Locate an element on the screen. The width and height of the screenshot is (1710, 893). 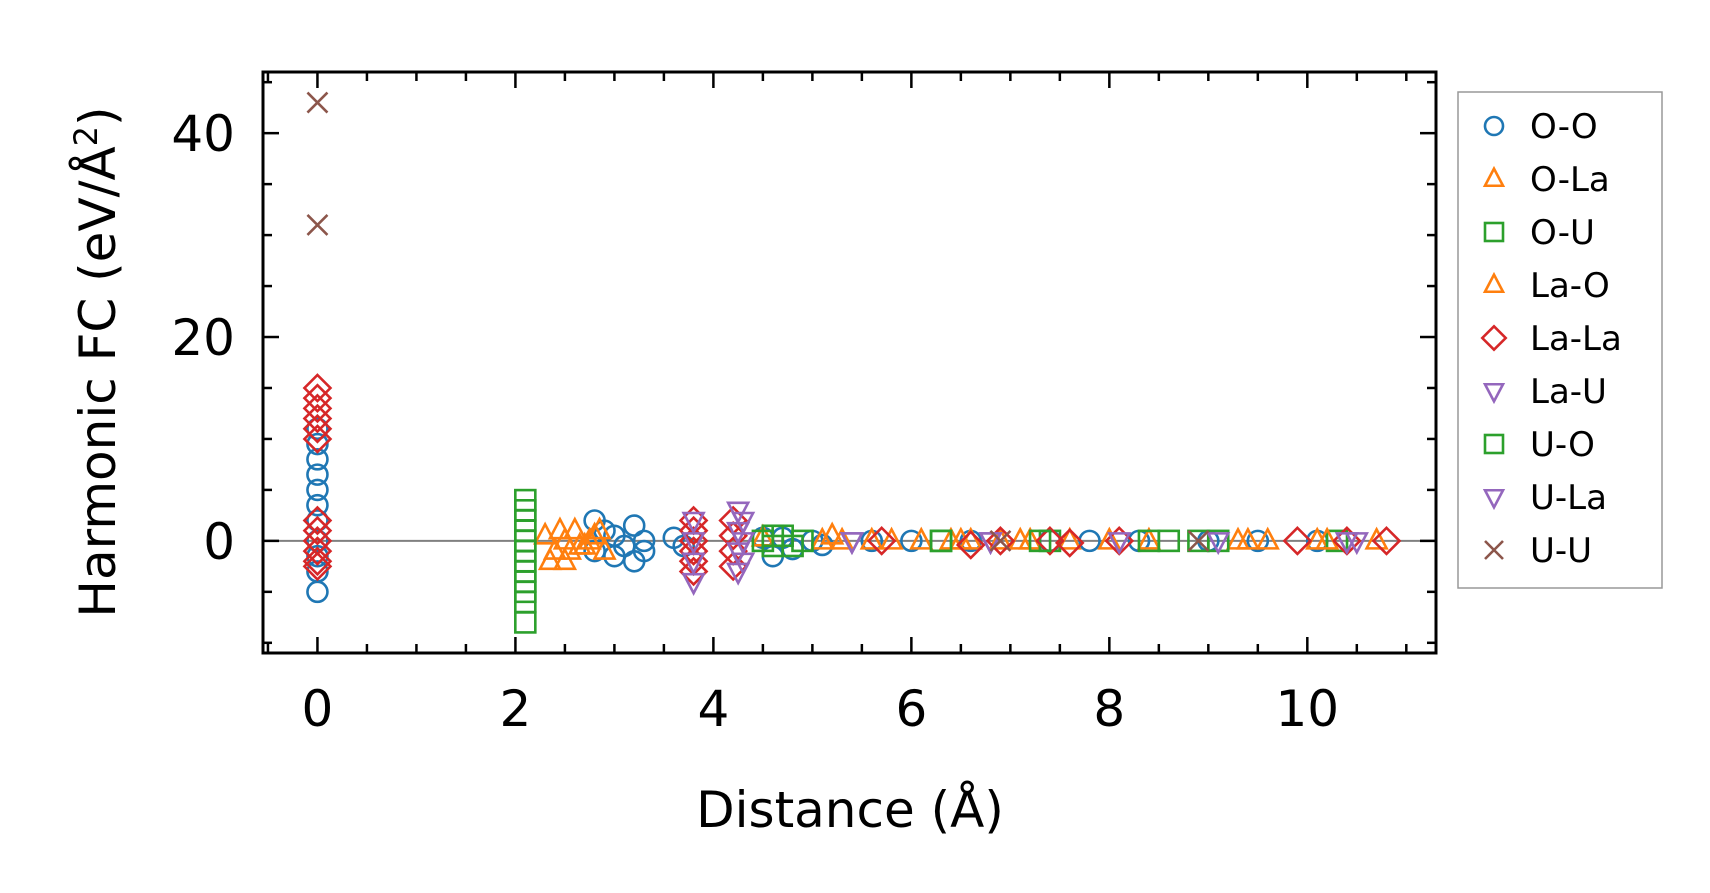
legend: O-O O-La O-U La-O La-La La-U U-O U-La U-U is located at coordinates (1560, 340).